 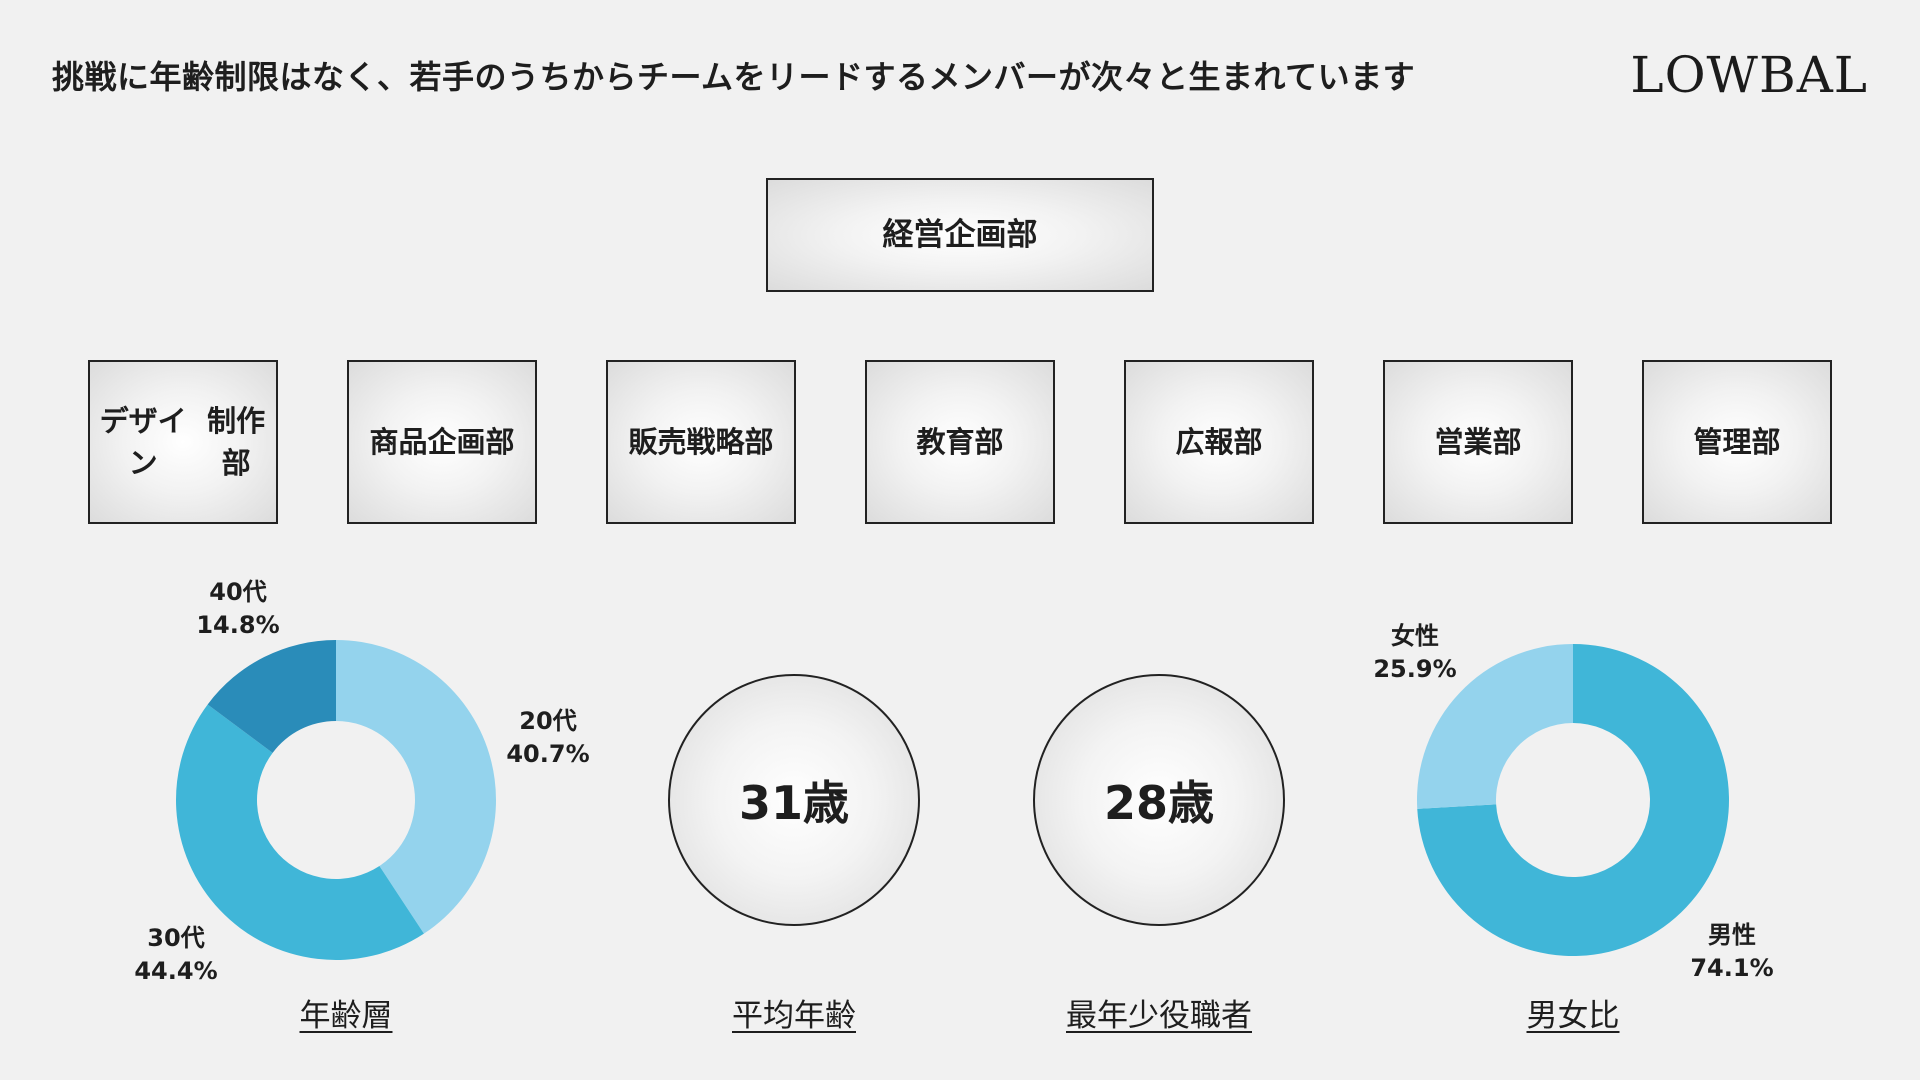 What do you see at coordinates (547, 754) in the screenshot?
I see `slice-value-label: 40.7%` at bounding box center [547, 754].